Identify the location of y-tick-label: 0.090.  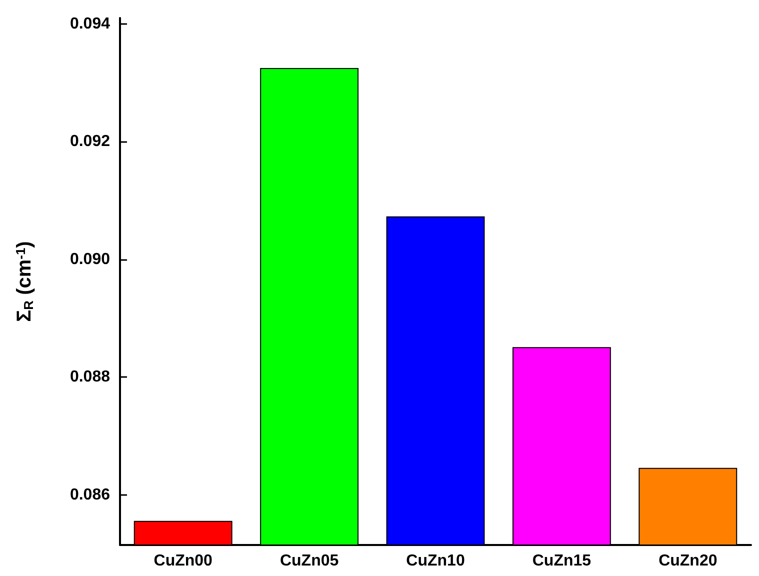
(90, 259).